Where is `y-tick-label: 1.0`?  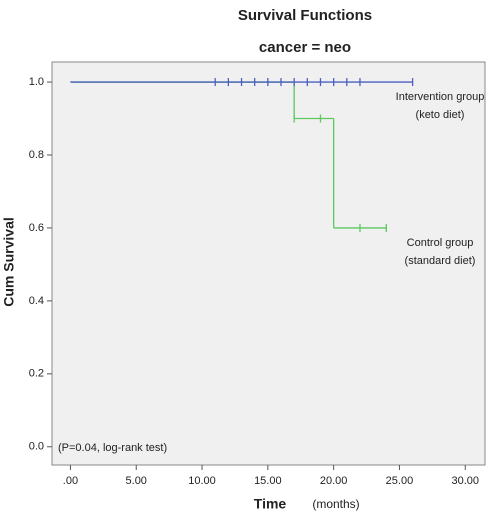
y-tick-label: 1.0 is located at coordinates (36, 82).